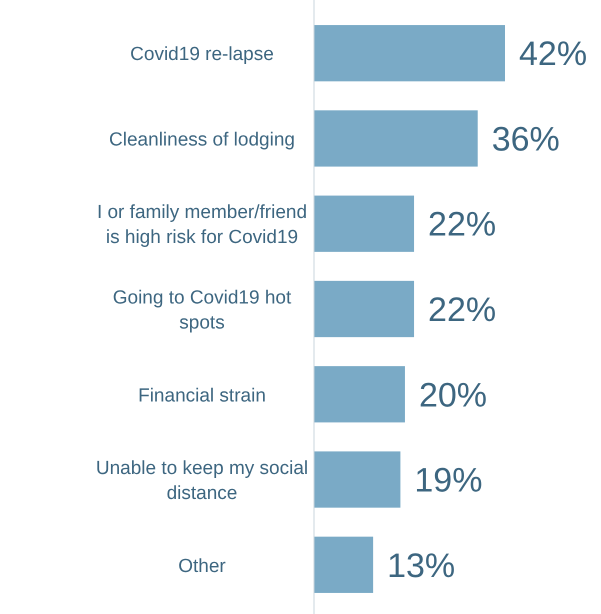  I want to click on y-tick-label: Unable to keep my social distance, so click(202, 481).